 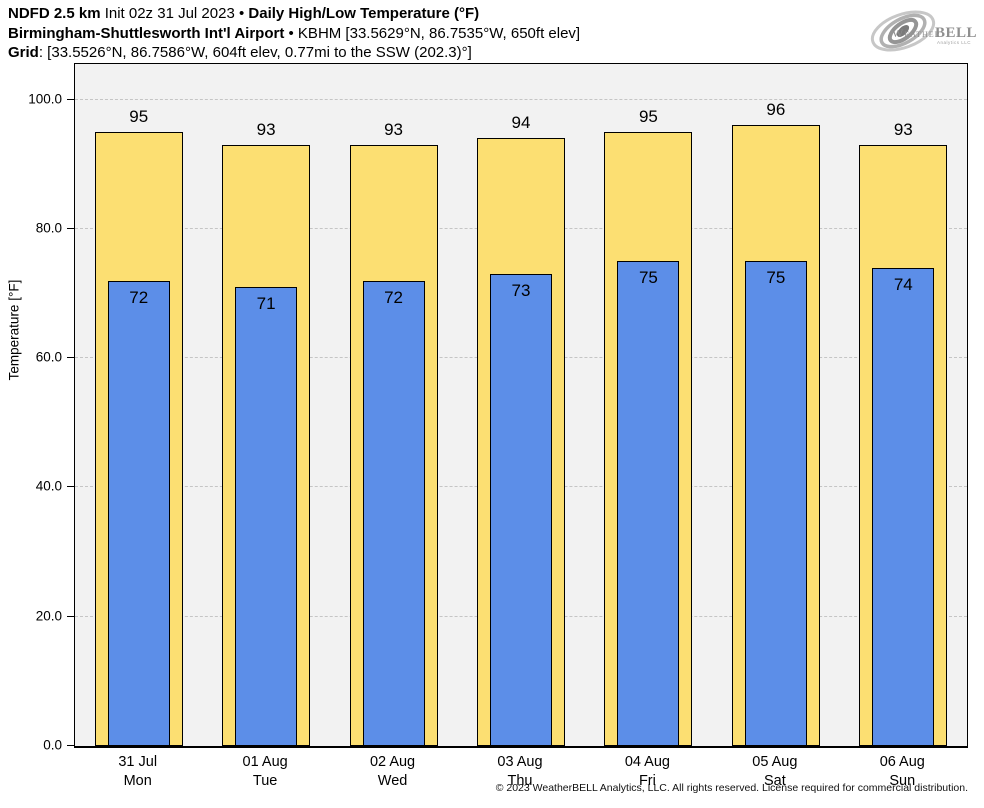 What do you see at coordinates (776, 110) in the screenshot?
I see `high-value-label: 96` at bounding box center [776, 110].